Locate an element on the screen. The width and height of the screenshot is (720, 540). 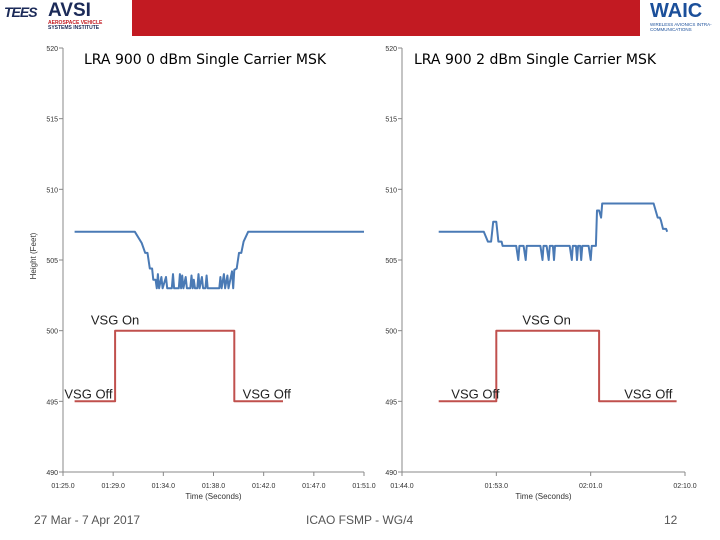
chart2-title: LRA 900 2 dBm Single Carrier MSK is located at coordinates (535, 60).